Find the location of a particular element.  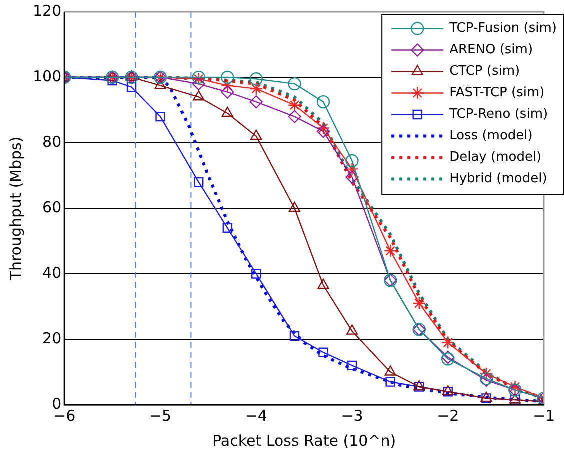

legend-label: Delay (model) is located at coordinates (496, 158).